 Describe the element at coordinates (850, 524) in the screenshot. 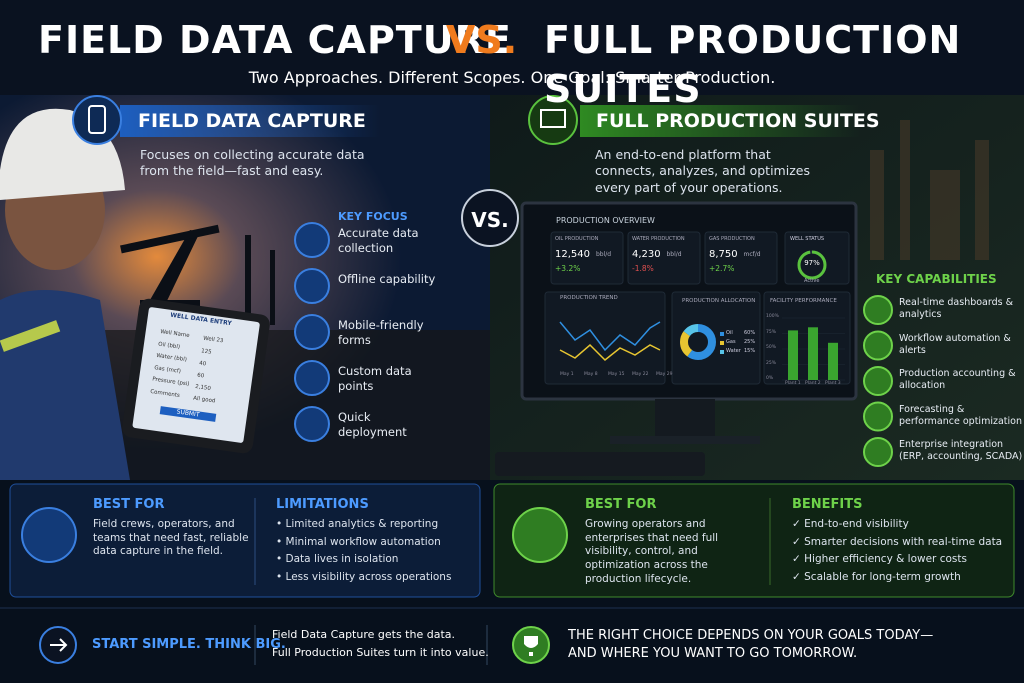

I see `list-item: ✓ End-to-end visibility` at that location.